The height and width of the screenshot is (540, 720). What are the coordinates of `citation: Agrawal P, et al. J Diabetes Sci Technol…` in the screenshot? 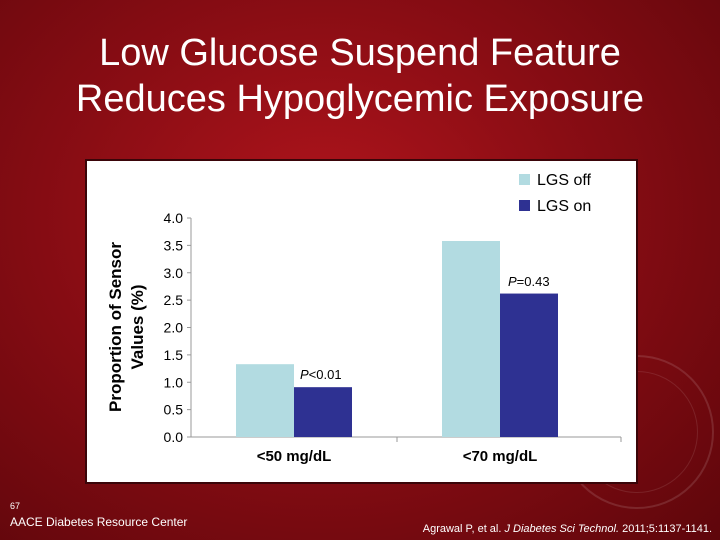 It's located at (567, 529).